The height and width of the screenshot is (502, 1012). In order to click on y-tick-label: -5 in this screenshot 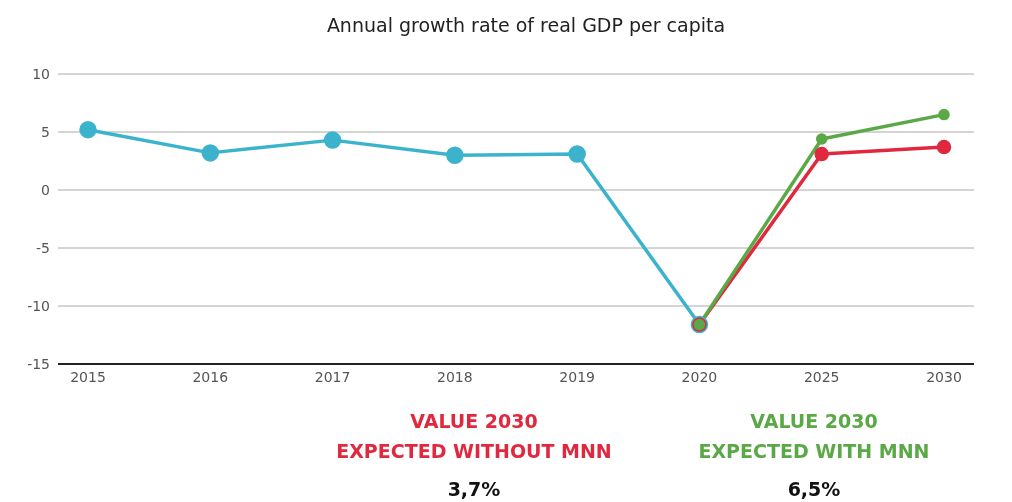, I will do `click(43, 247)`.